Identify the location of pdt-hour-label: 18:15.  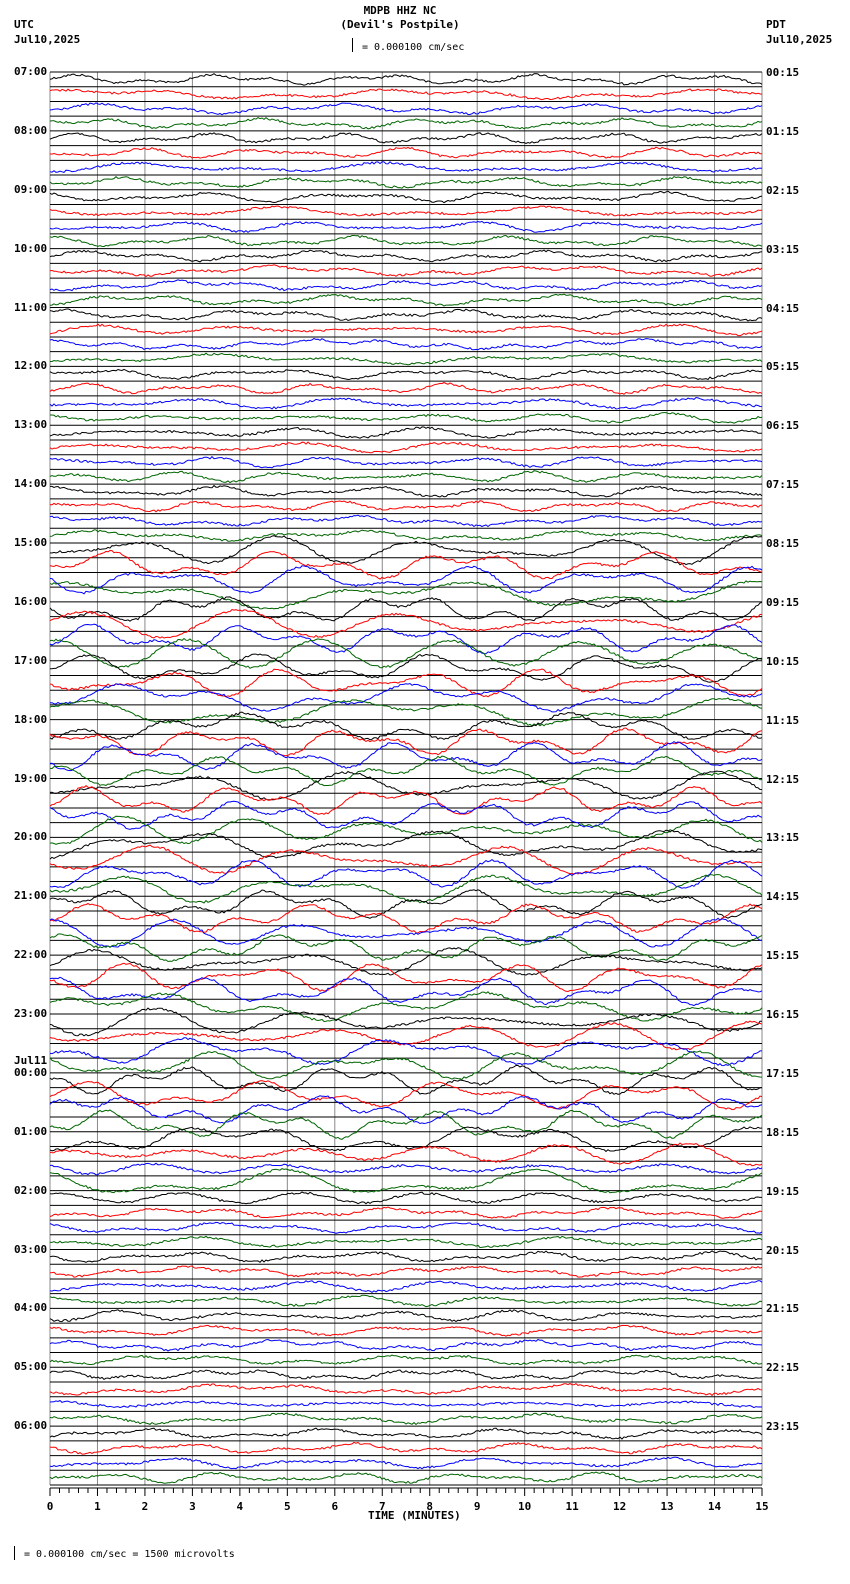
(783, 1132).